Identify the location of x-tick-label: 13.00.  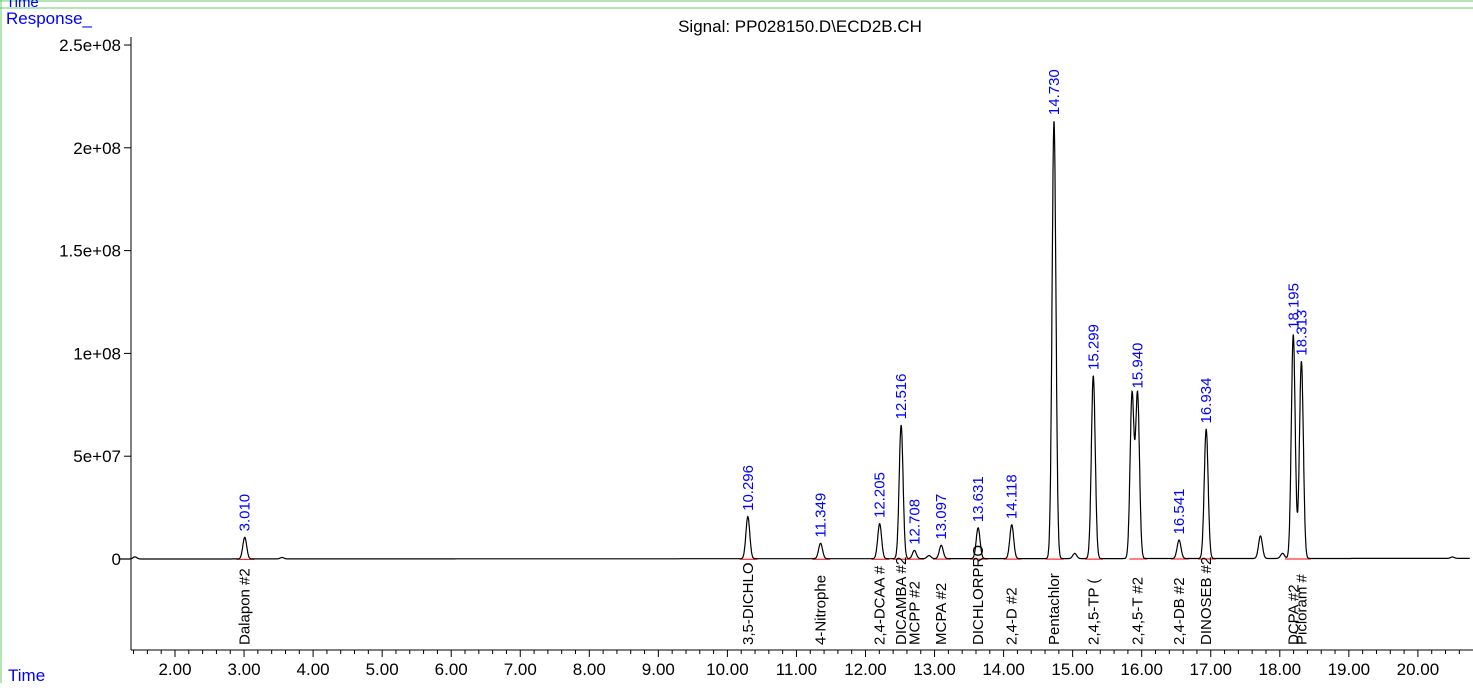
(934, 669).